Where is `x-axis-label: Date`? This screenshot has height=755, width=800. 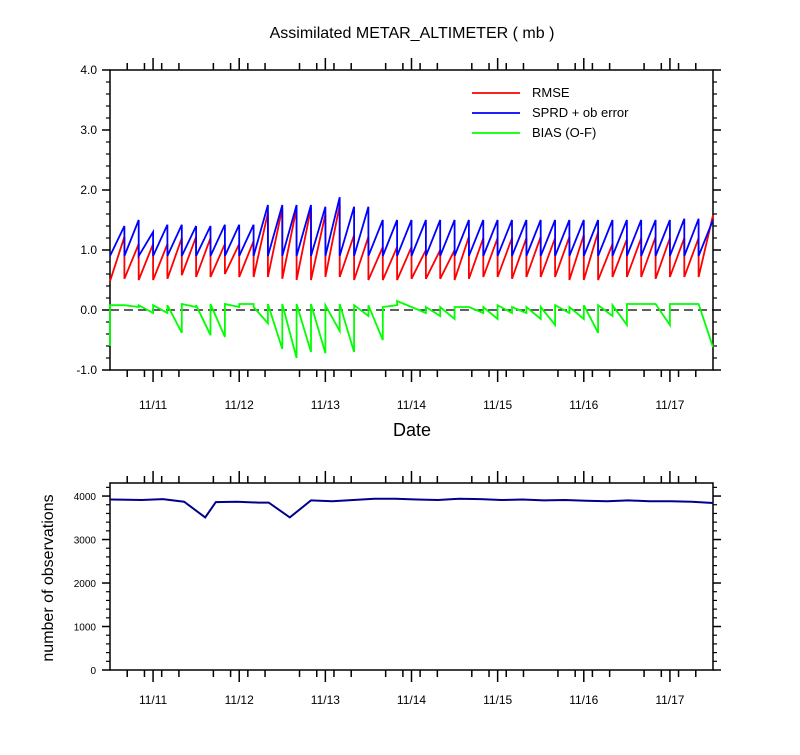 x-axis-label: Date is located at coordinates (412, 430).